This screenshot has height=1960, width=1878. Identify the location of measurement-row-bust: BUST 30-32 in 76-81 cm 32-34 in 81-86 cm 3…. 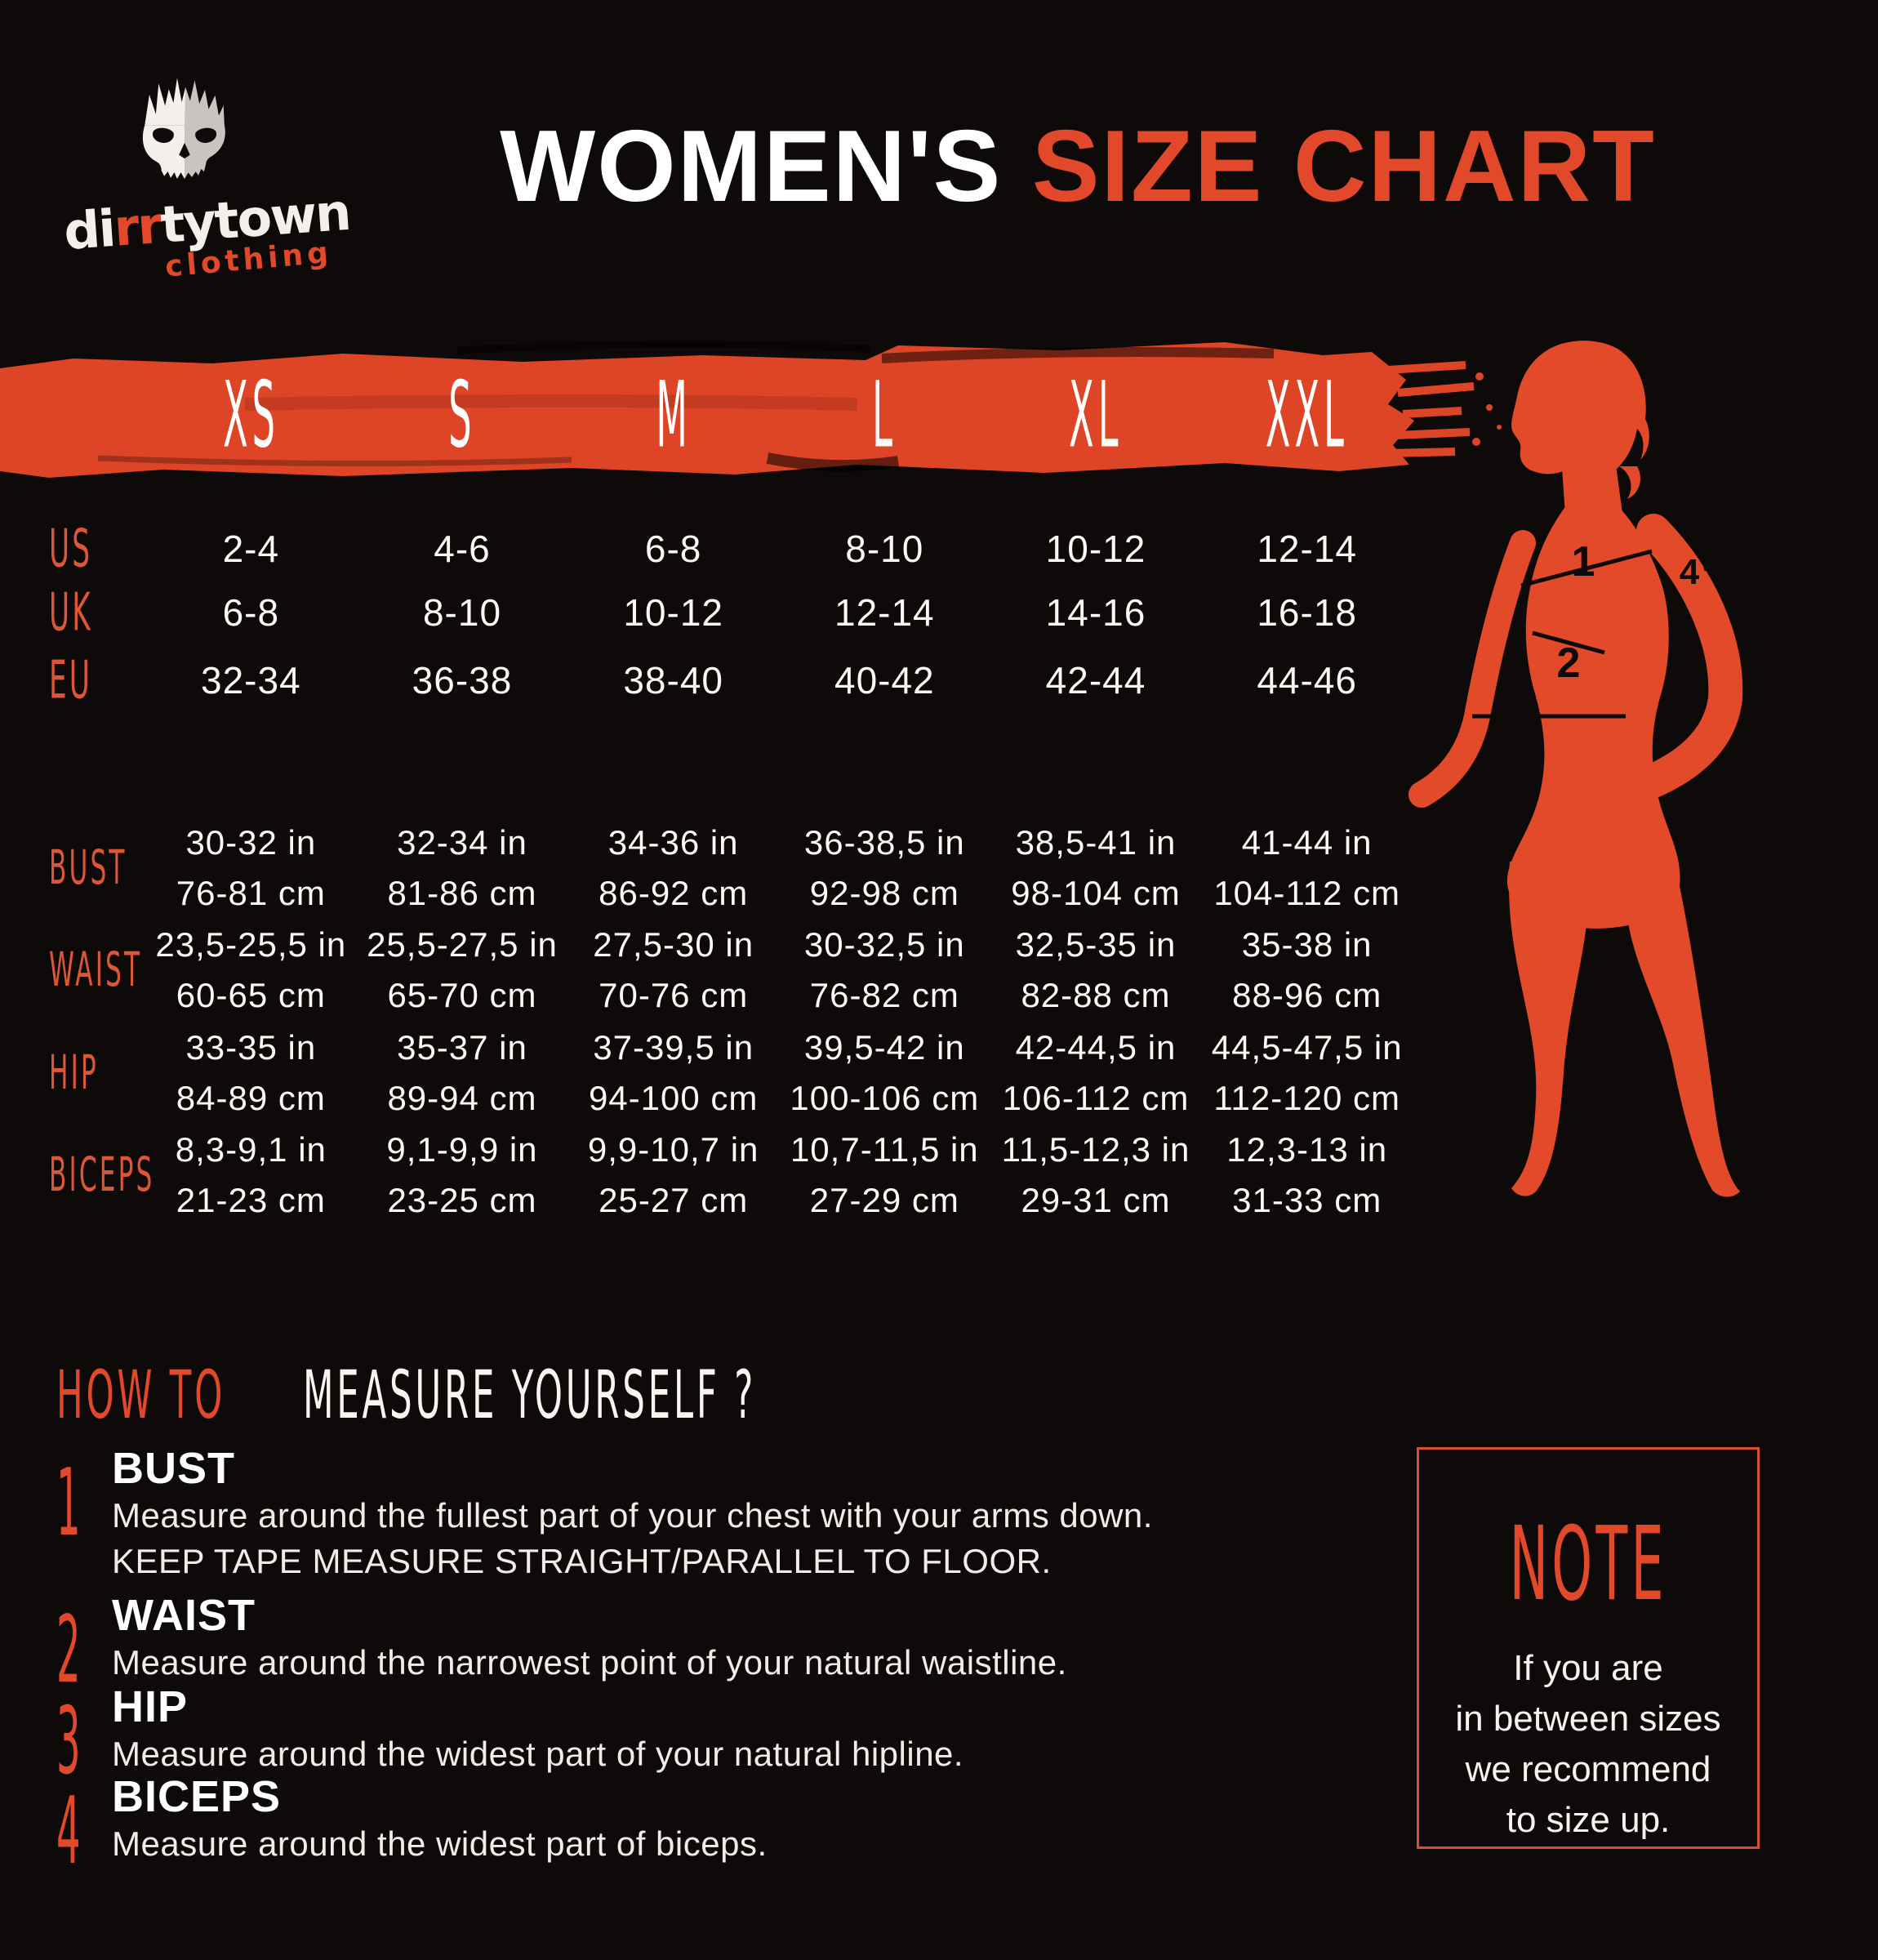
(731, 868).